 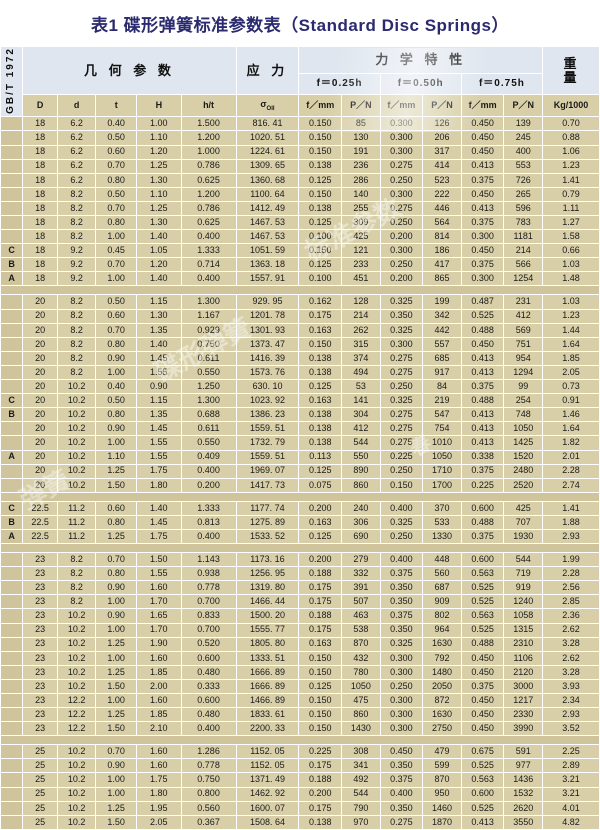 What do you see at coordinates (401, 302) in the screenshot?
I see `deflection-050h-cell: 0.325` at bounding box center [401, 302].